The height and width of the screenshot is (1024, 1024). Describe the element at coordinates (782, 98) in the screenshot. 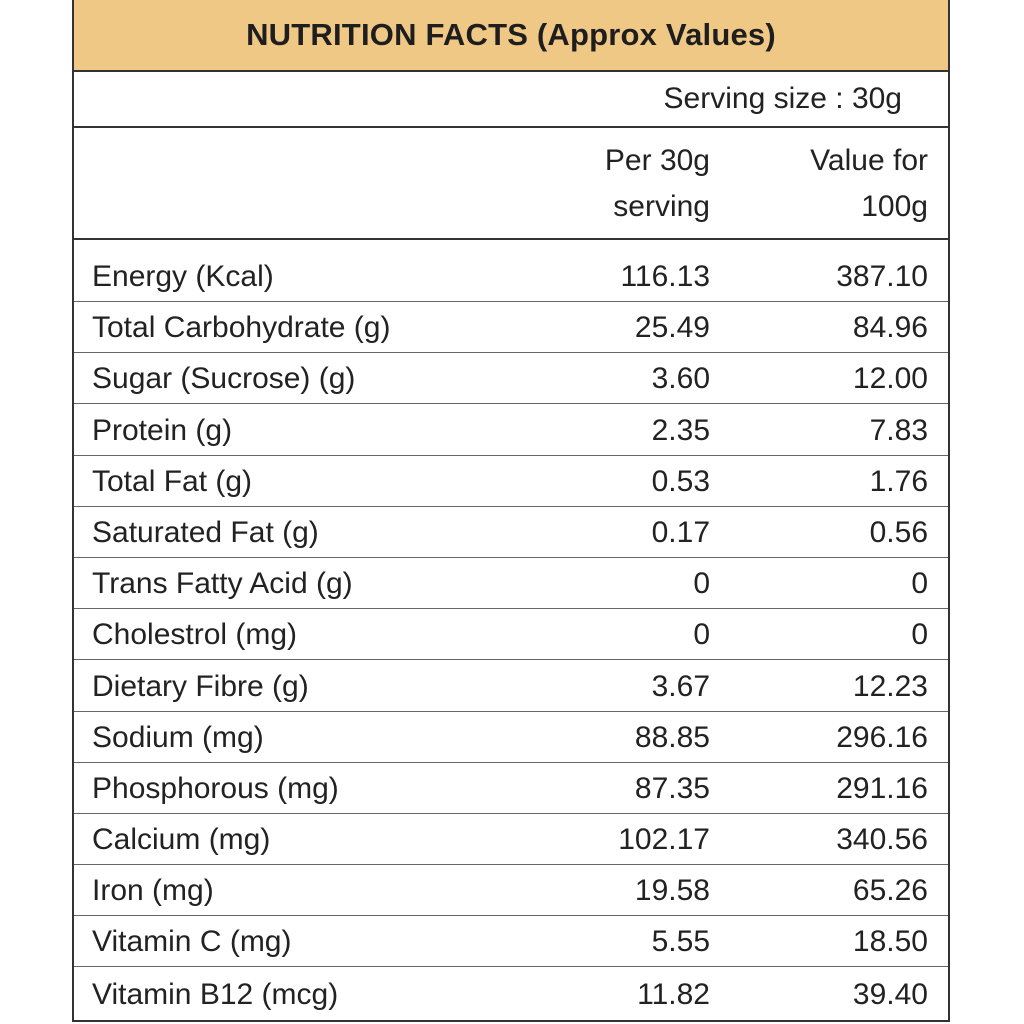

I see `serving-size-label: Serving size : 30g` at that location.